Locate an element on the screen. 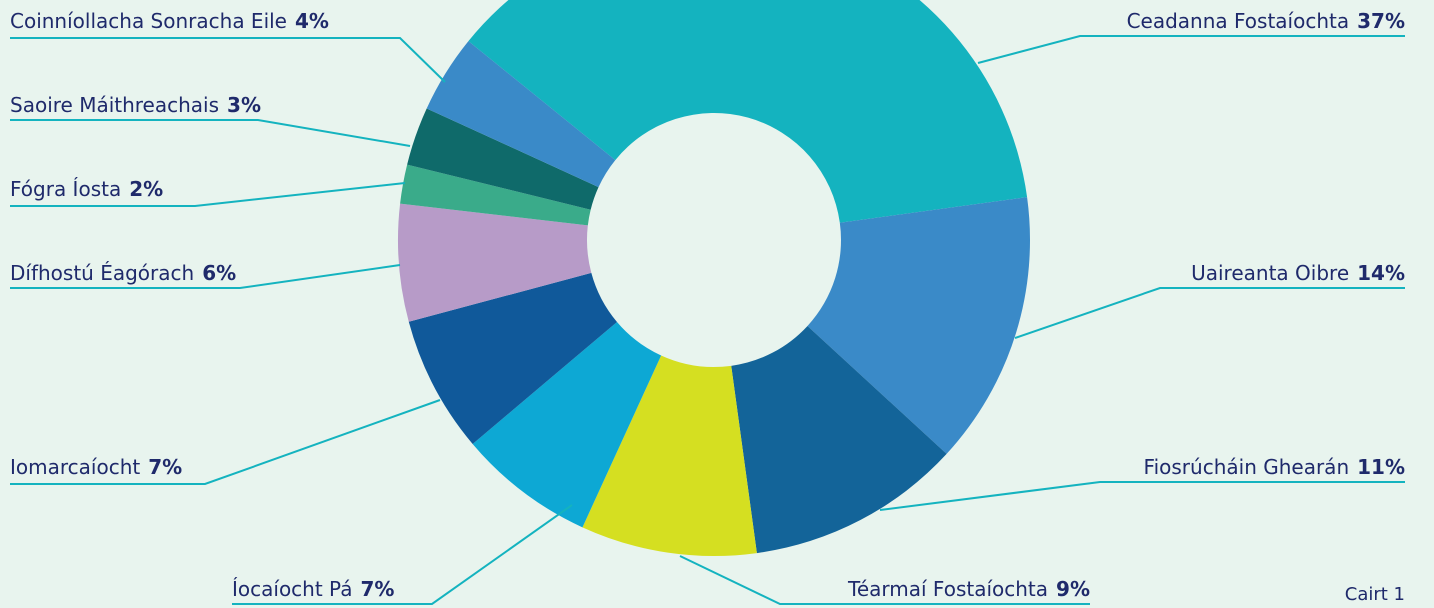 This screenshot has width=1434, height=608. value-label: 2% is located at coordinates (146, 189).